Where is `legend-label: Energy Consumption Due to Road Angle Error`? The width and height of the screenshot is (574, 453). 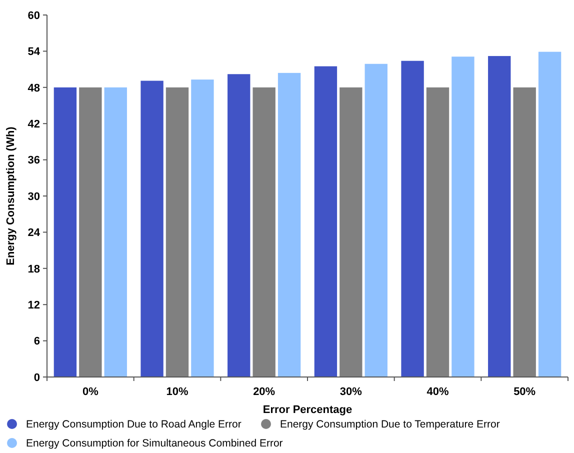 legend-label: Energy Consumption Due to Road Angle Error is located at coordinates (134, 424).